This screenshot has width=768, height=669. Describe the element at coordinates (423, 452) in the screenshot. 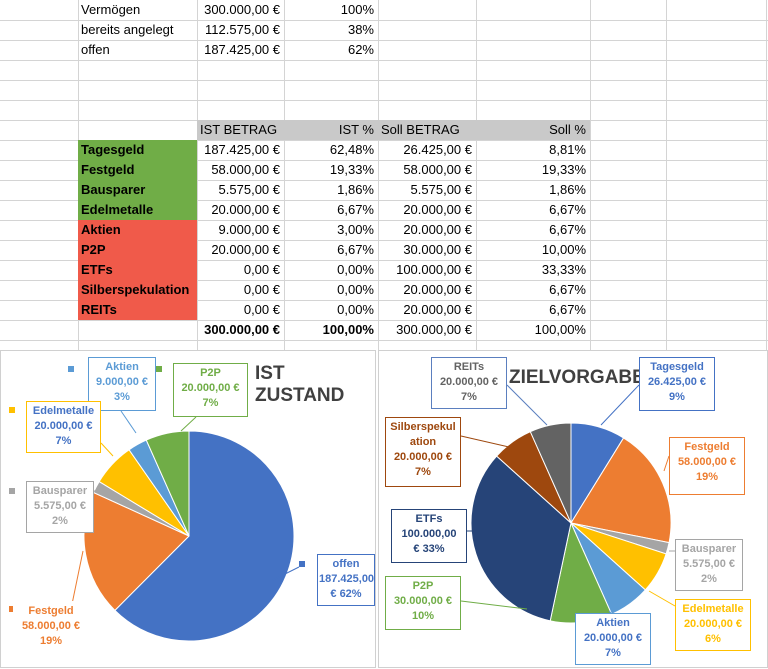

I see `ziel-label-silberspekulation: Silberspekul ation 20.000,00 €7%` at that location.